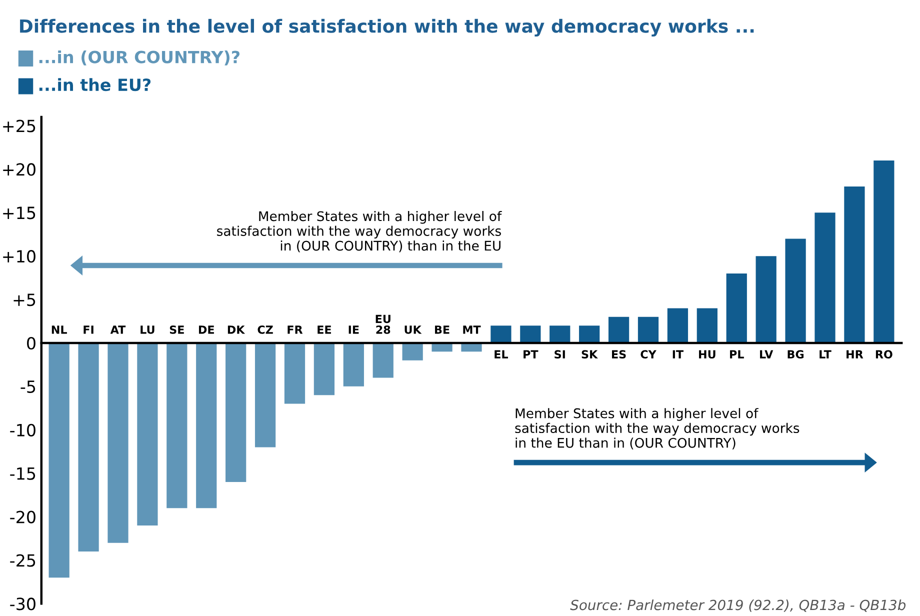  Describe the element at coordinates (23, 560) in the screenshot. I see `y-tick-label: -25` at that location.